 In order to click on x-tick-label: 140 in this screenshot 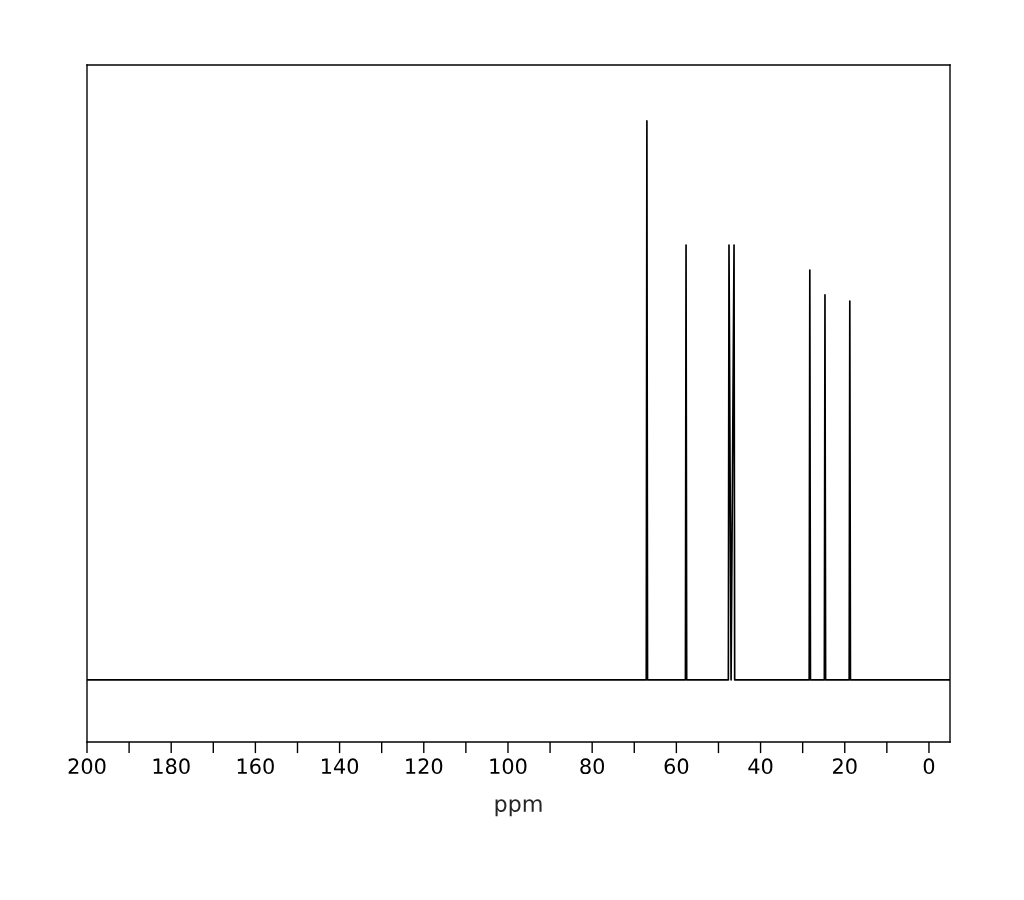, I will do `click(340, 766)`.